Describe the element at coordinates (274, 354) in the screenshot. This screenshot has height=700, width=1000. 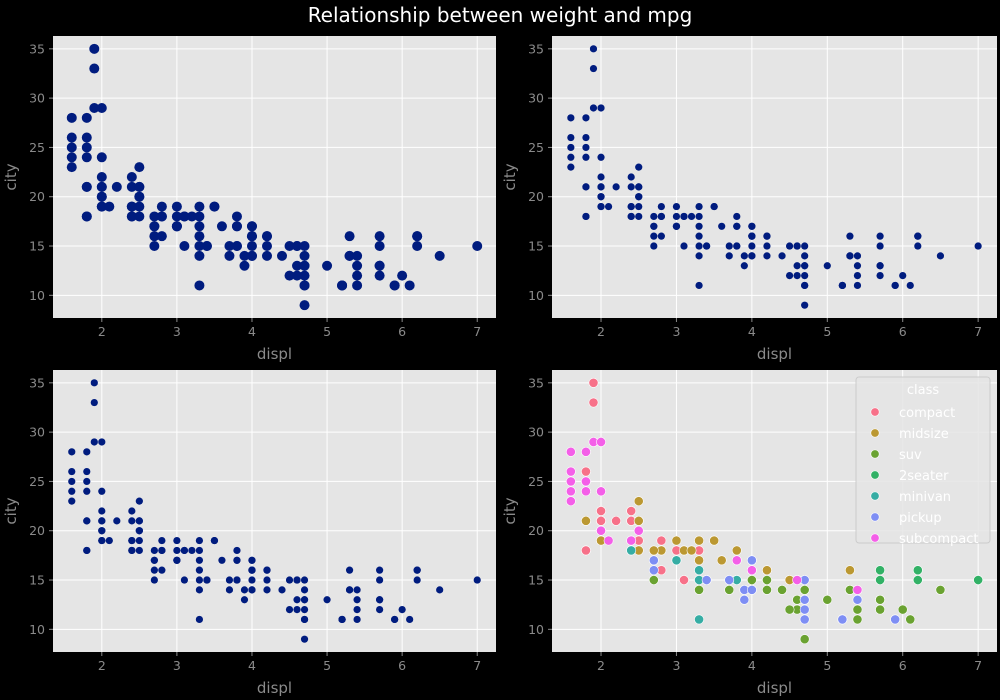
I see `x-axis-label: displ` at that location.